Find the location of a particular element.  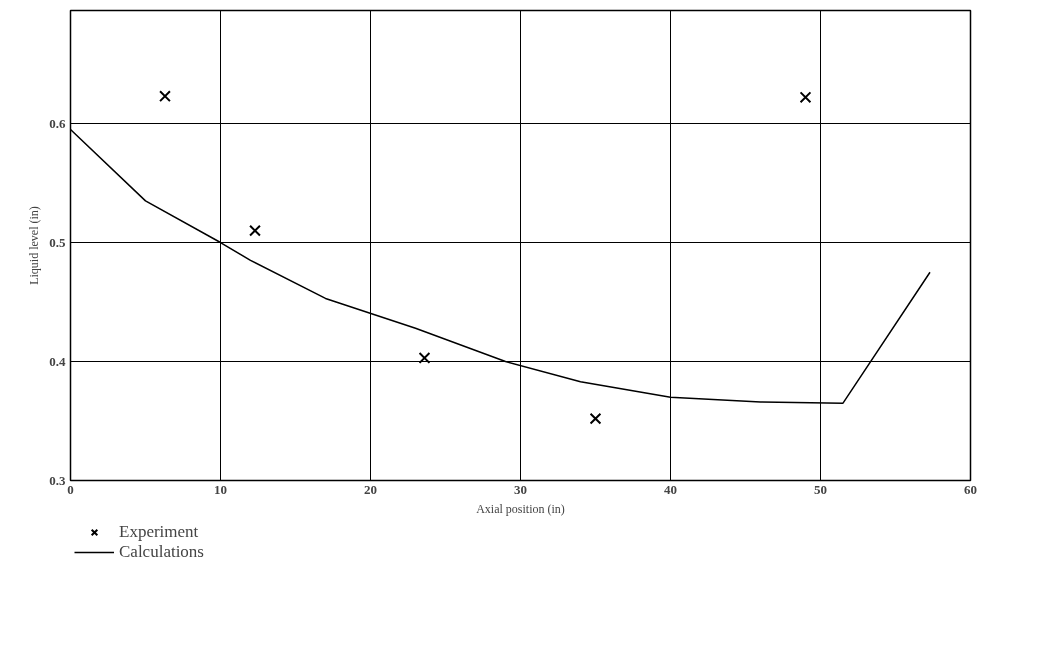

y-tick-label: 0.3 is located at coordinates (57, 480).